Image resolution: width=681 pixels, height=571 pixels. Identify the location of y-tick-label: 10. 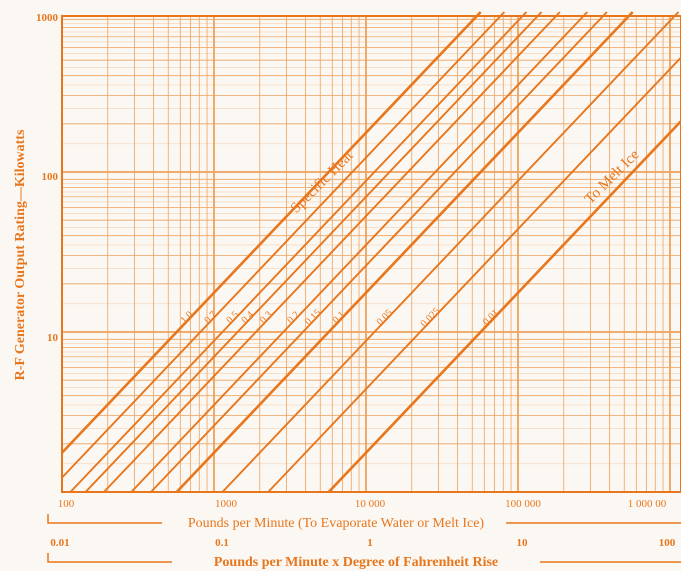
(53, 338).